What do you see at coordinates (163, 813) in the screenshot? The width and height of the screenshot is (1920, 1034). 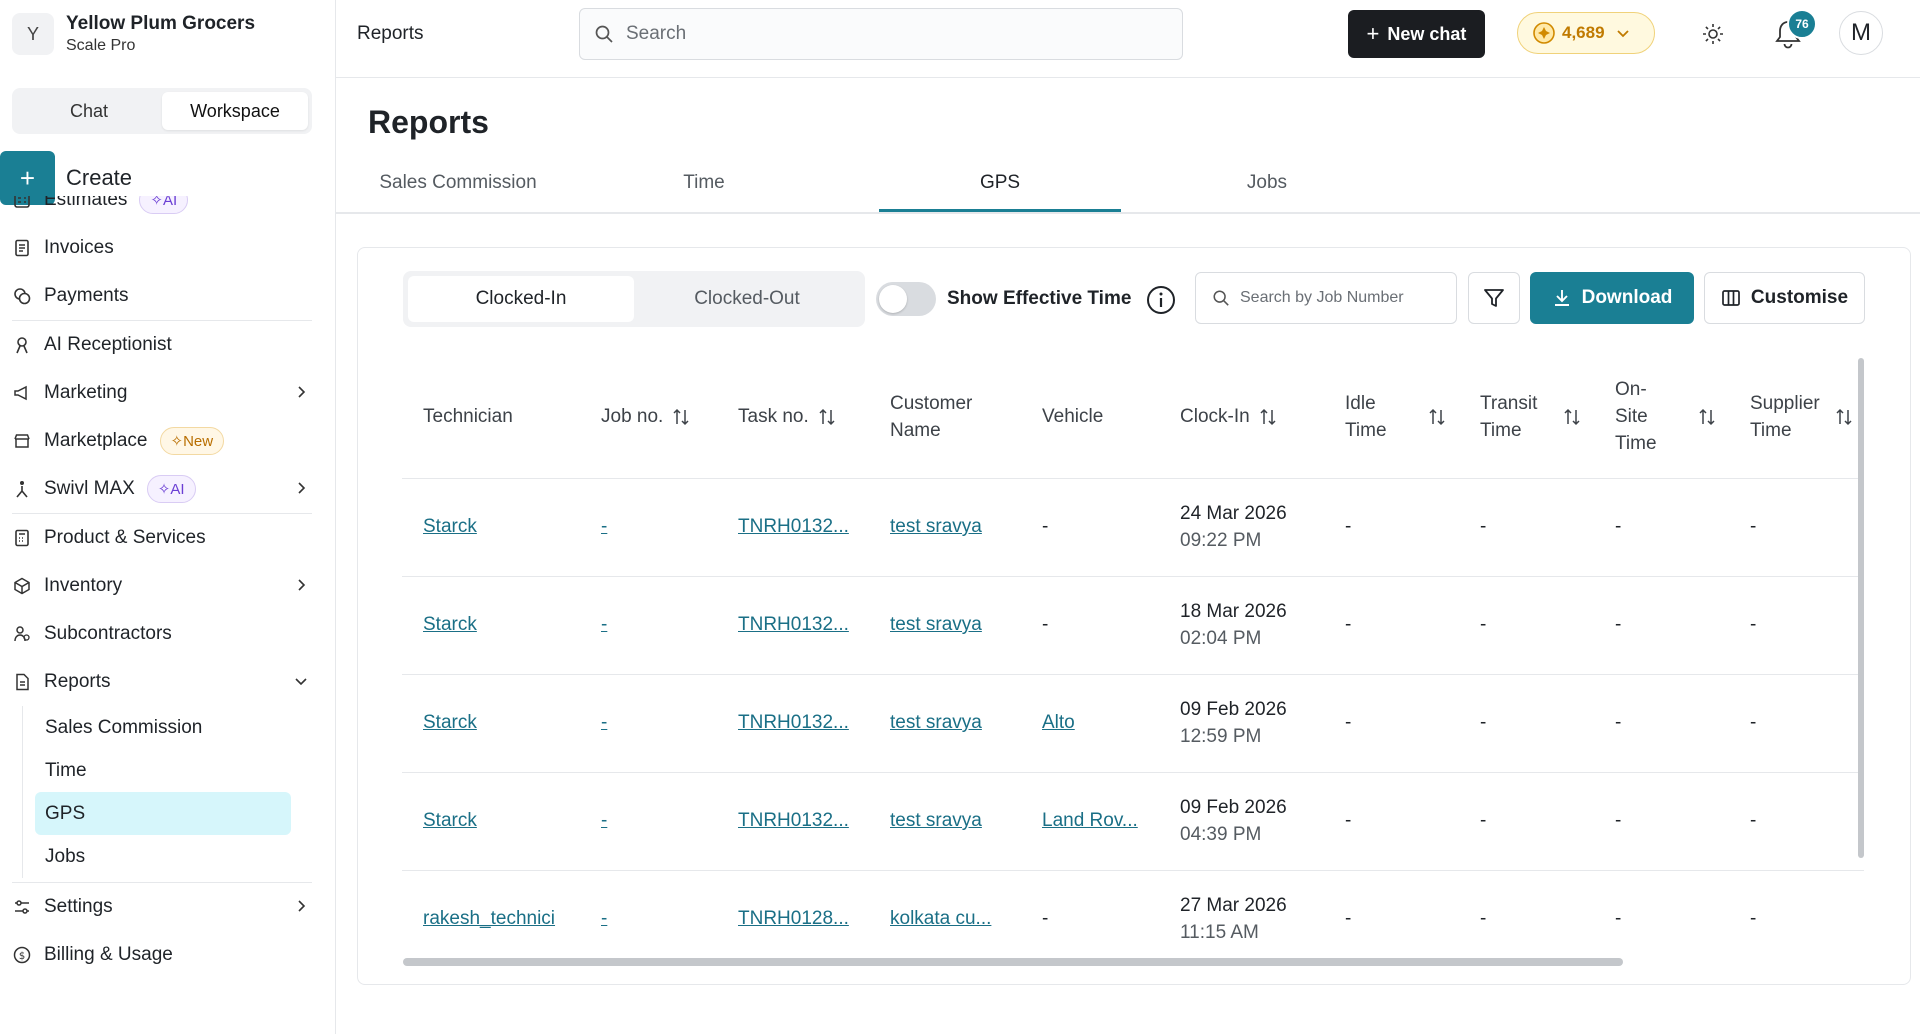 I see `sidebar-subitem-gps: GPS` at bounding box center [163, 813].